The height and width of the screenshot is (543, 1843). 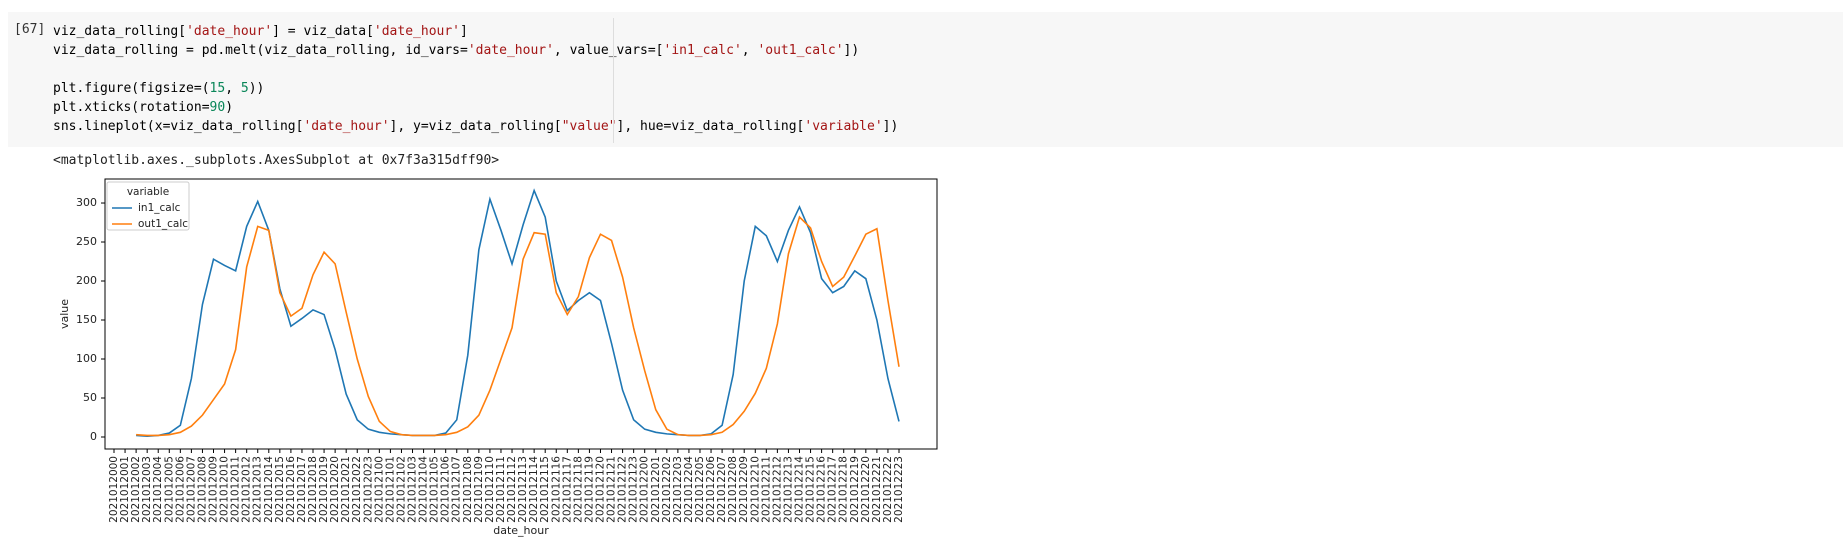 What do you see at coordinates (608, 50) in the screenshot?
I see `code-token: , value_vars=[` at bounding box center [608, 50].